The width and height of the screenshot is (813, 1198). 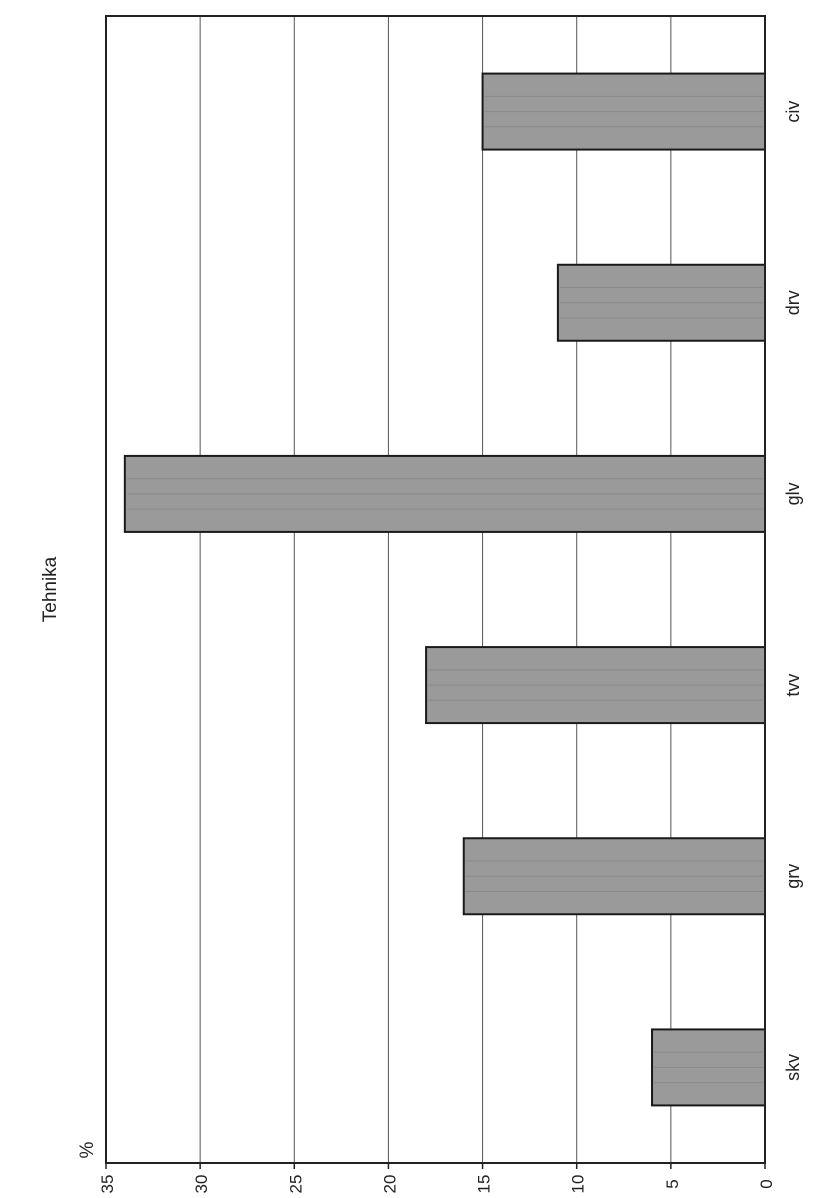 What do you see at coordinates (295, 1184) in the screenshot?
I see `tick-label: 25` at bounding box center [295, 1184].